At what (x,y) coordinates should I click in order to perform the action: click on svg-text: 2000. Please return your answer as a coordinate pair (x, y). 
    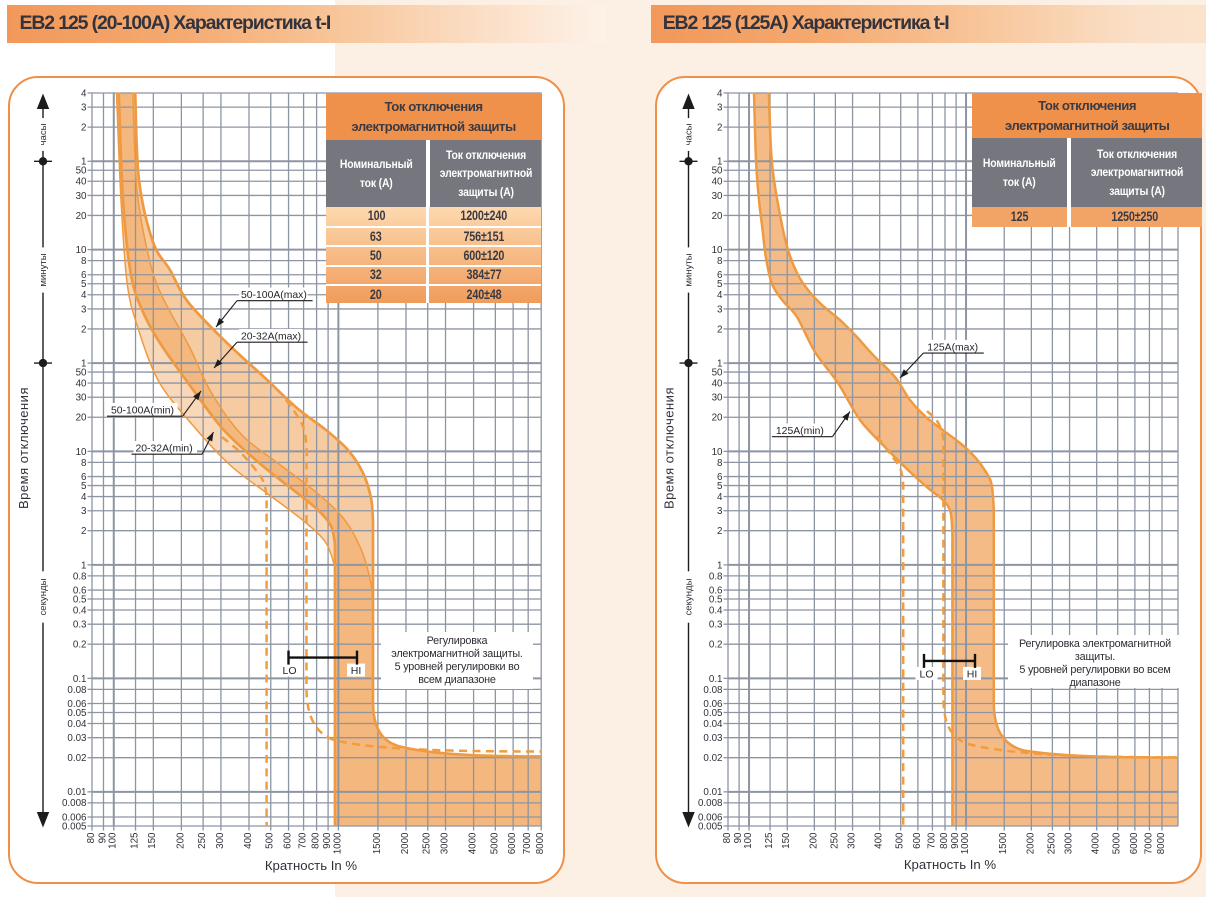
    Looking at the image, I should click on (405, 843).